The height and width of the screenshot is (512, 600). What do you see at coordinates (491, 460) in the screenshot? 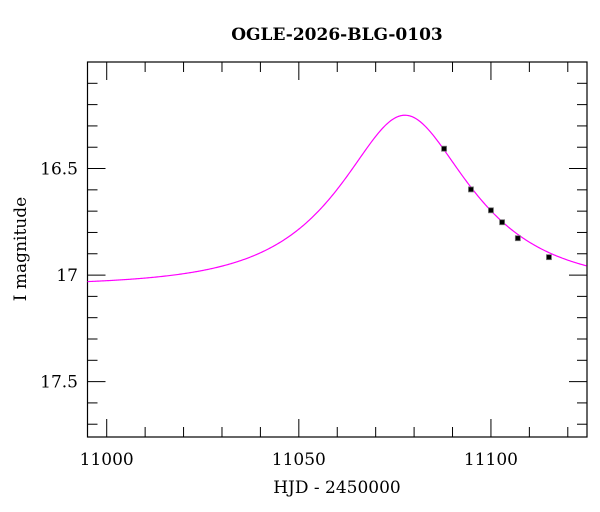
I see `x-tick-label: 11100` at bounding box center [491, 460].